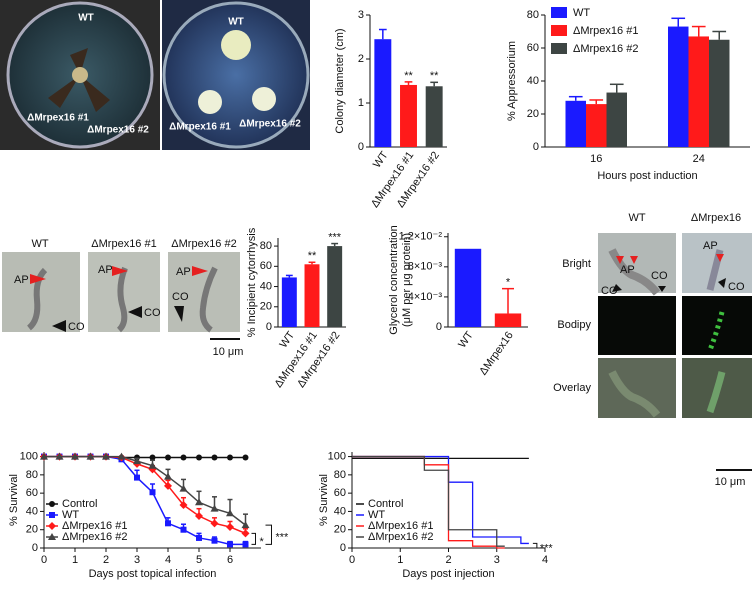 Image resolution: width=755 pixels, height=605 pixels. Describe the element at coordinates (425, 297) in the screenshot. I see `y-tick-label: 4×10⁻³` at that location.